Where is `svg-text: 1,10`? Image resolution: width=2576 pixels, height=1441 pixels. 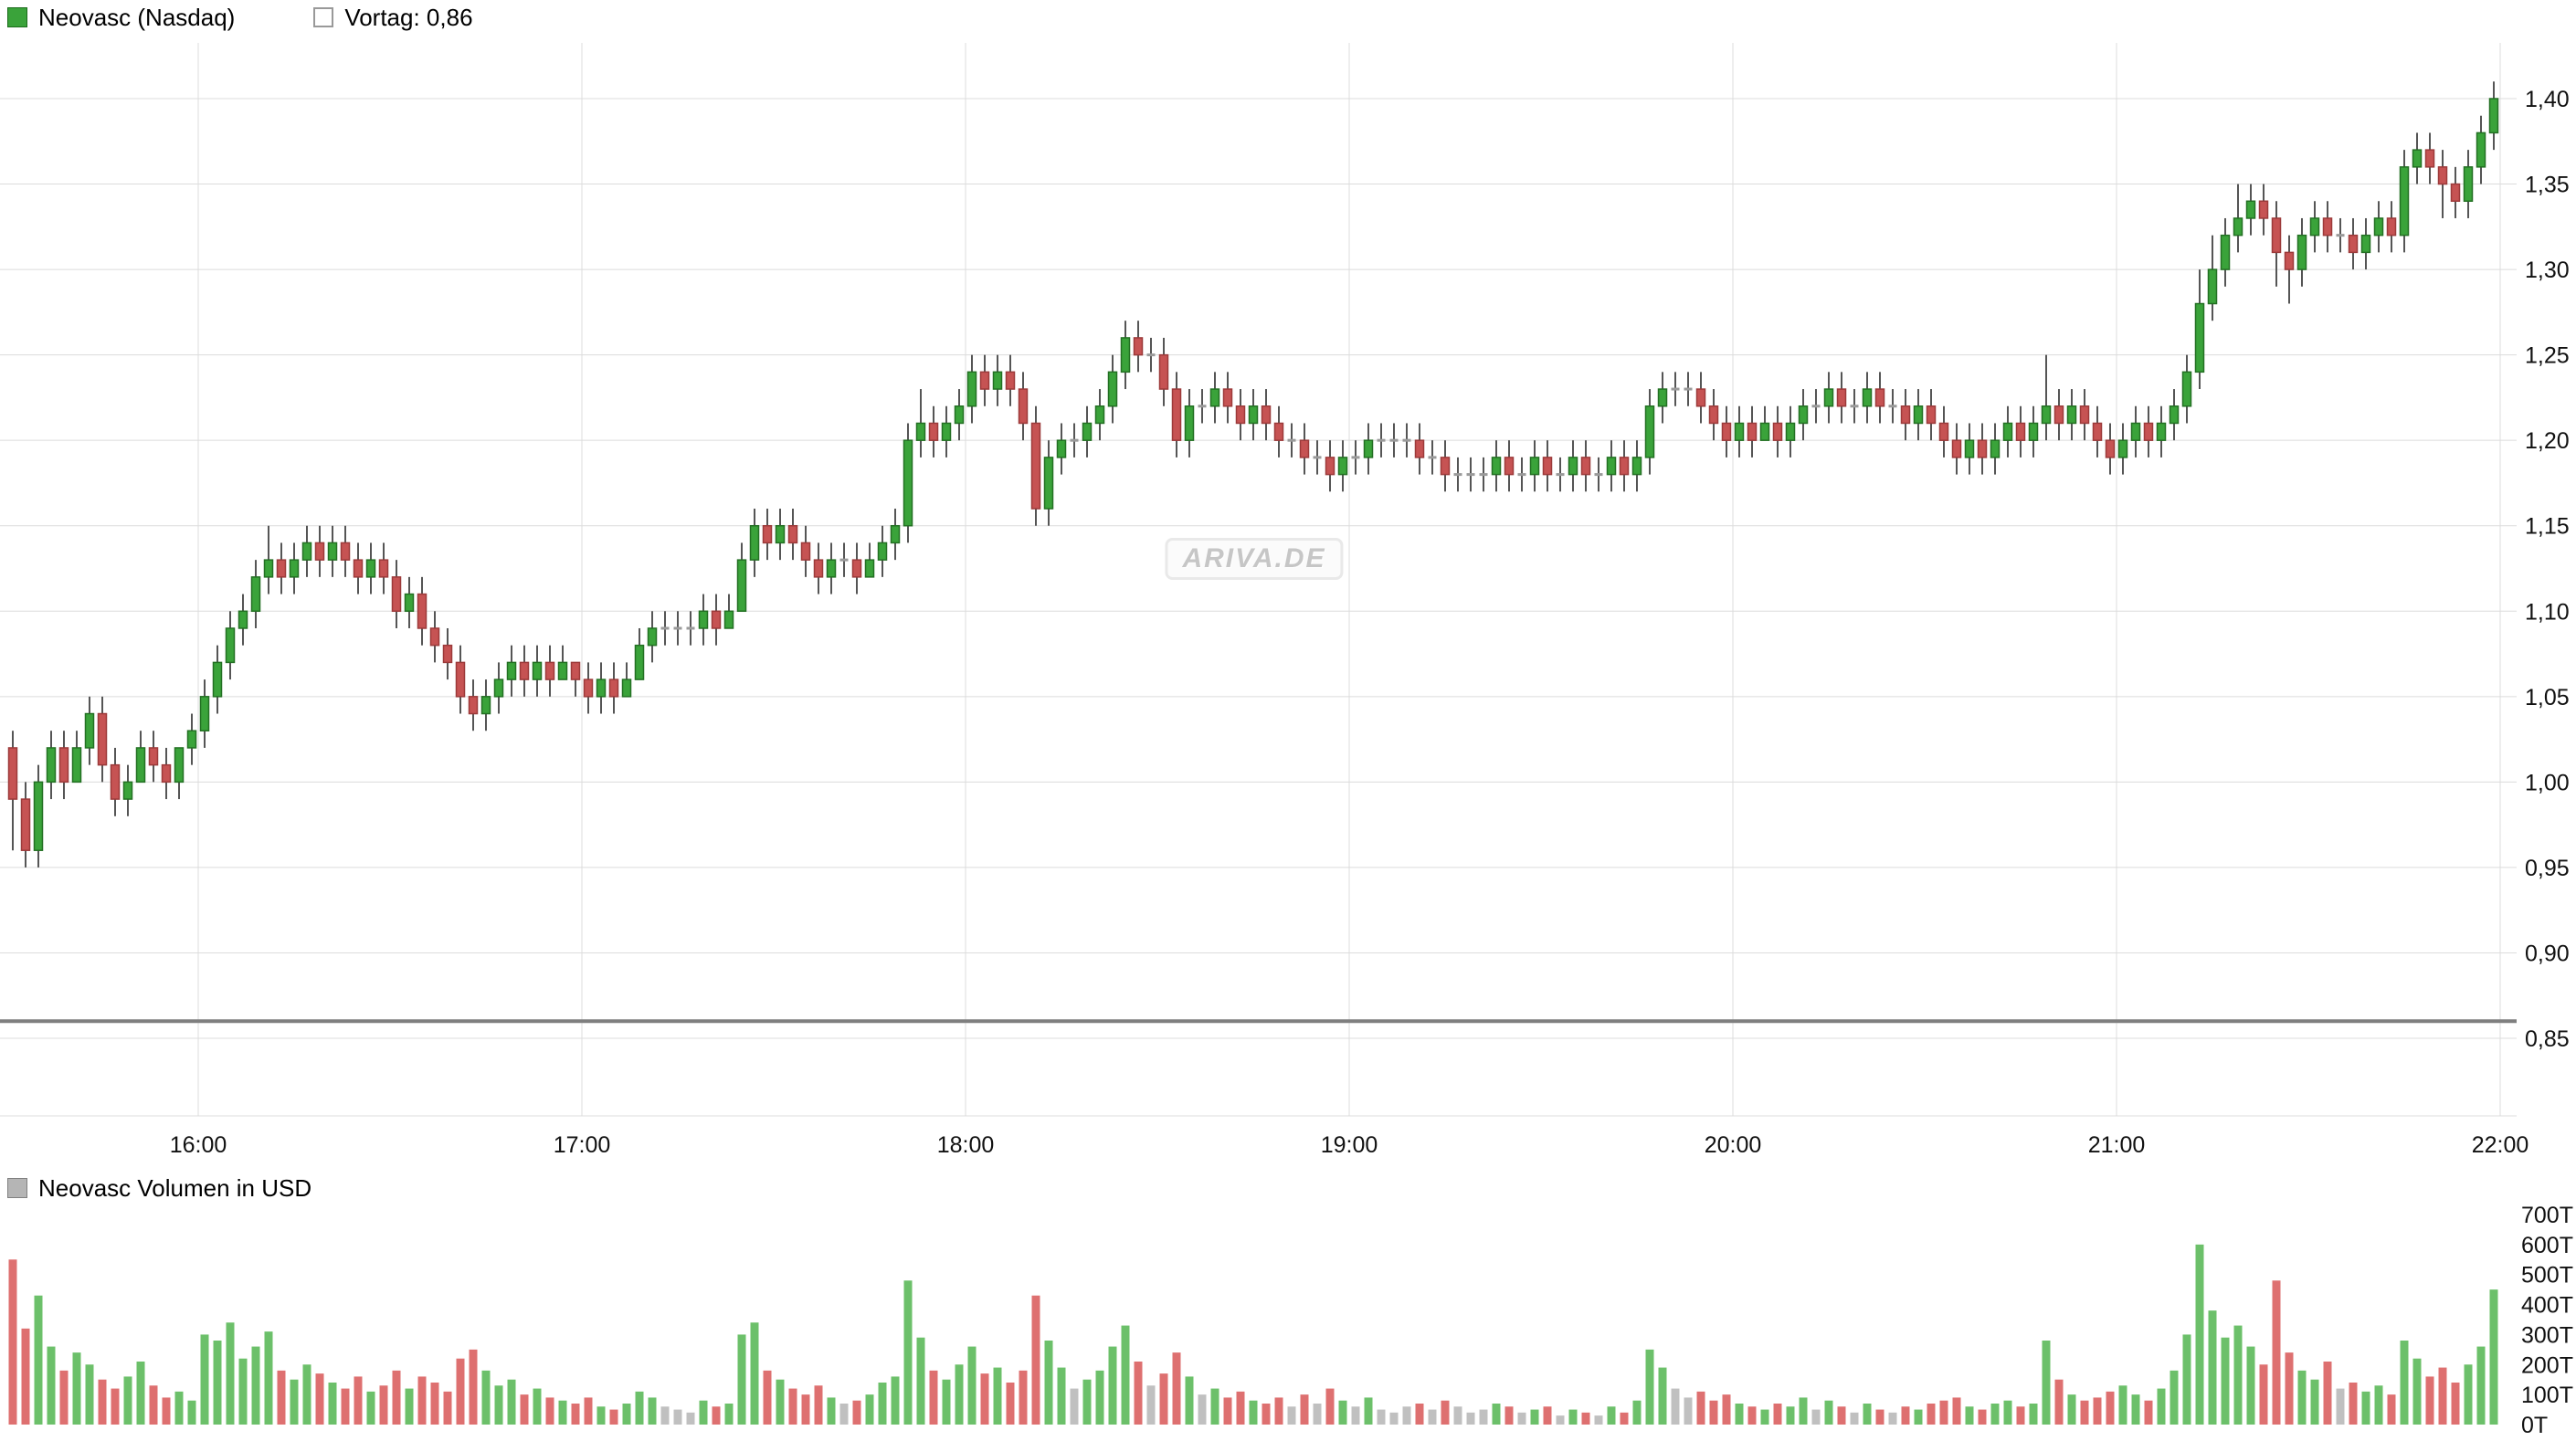
svg-text: 1,10 is located at coordinates (2547, 612).